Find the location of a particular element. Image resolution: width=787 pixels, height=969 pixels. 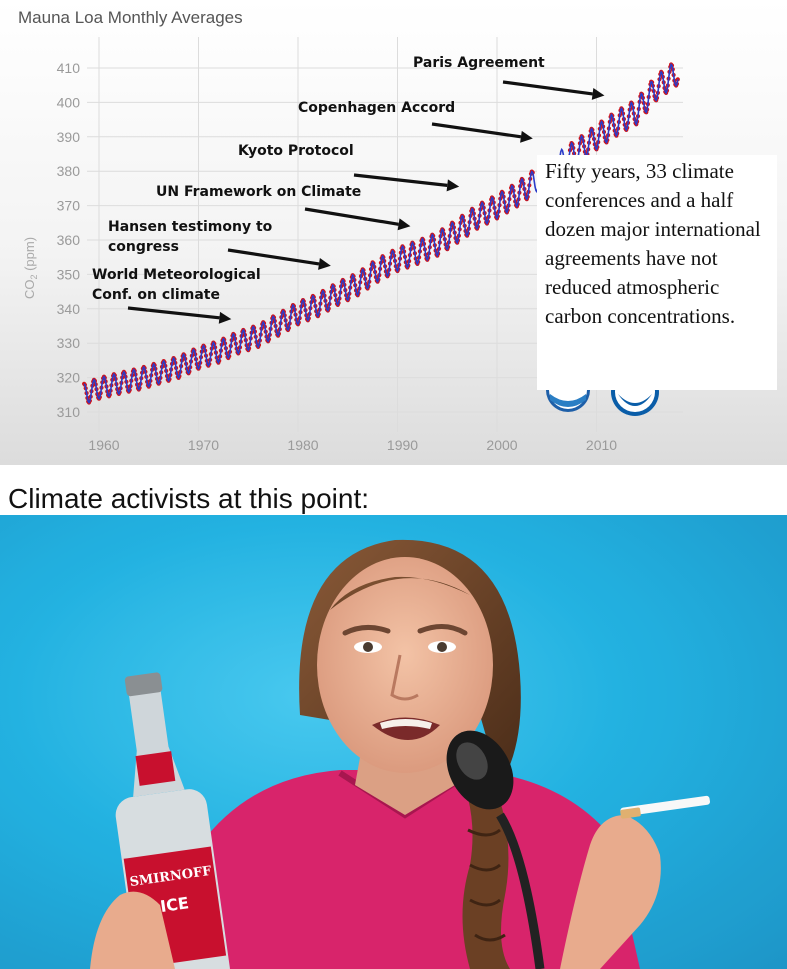

y-tick-label: 310 is located at coordinates (69, 412).